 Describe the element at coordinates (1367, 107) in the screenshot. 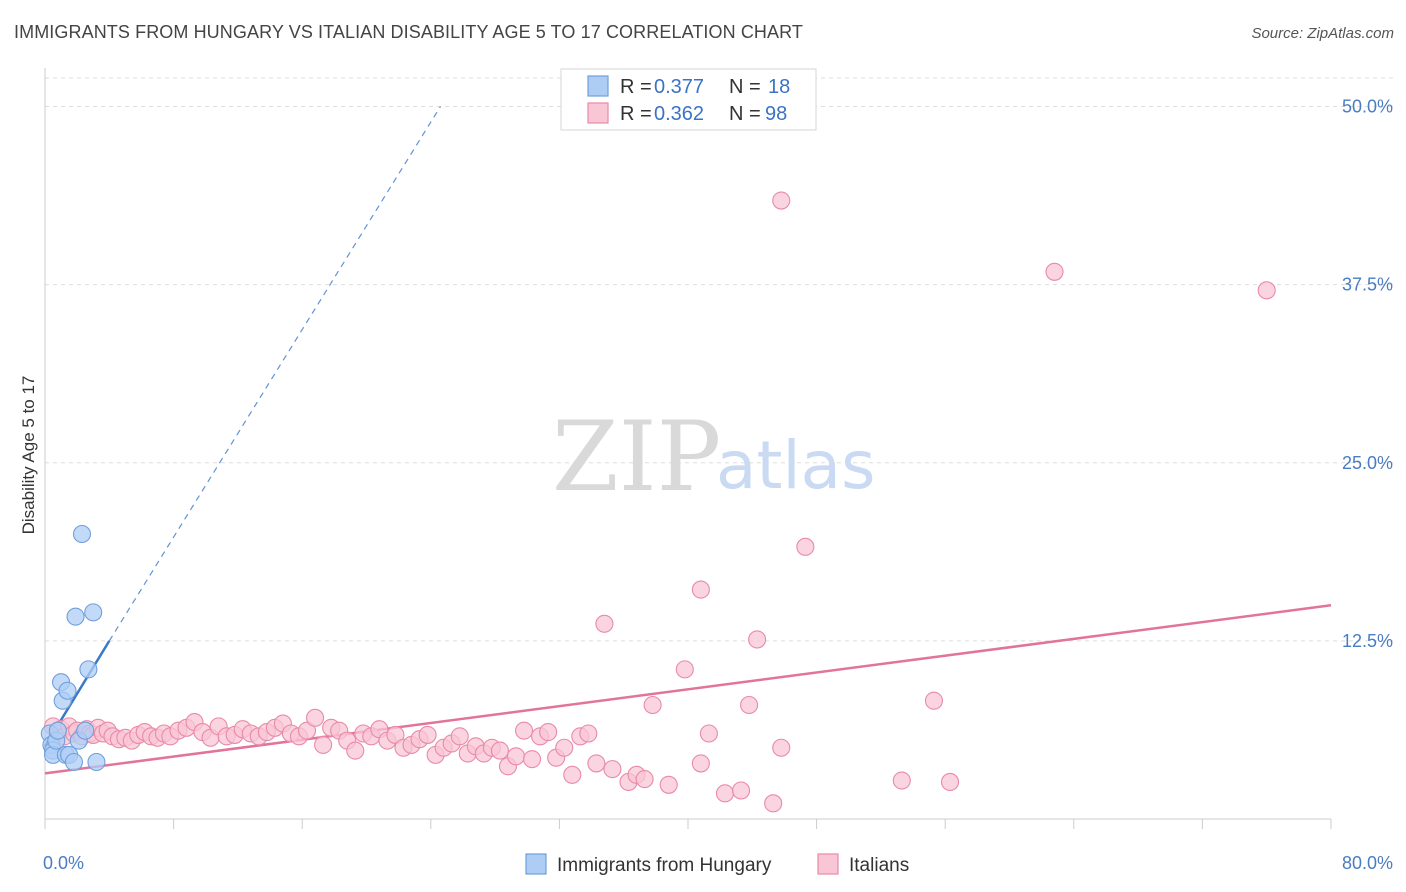

I see `y-tick-label: 50.0%` at that location.